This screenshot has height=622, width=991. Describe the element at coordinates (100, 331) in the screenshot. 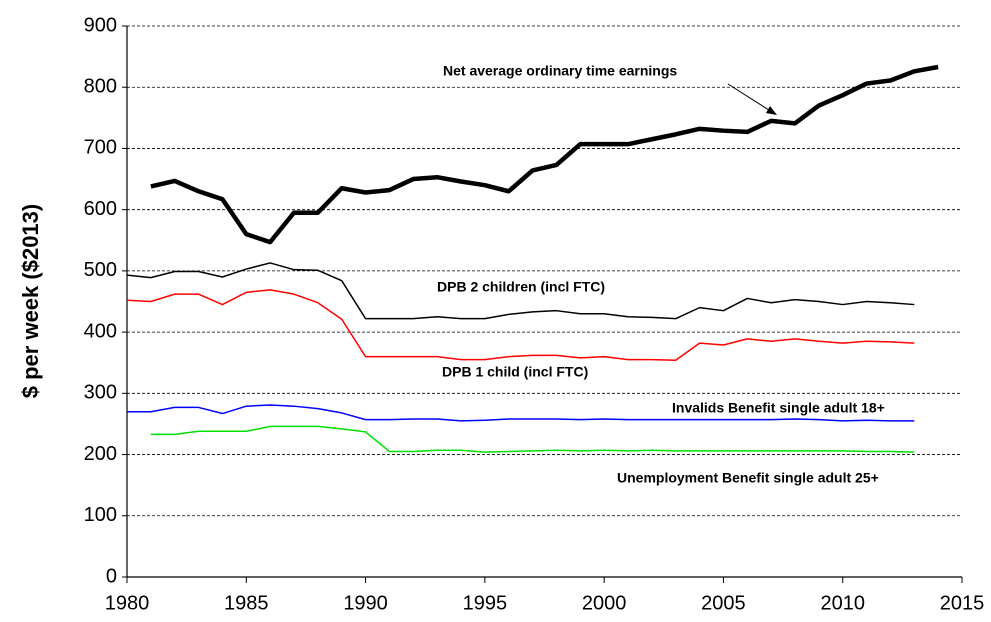

I see `y-tick-label: 400` at that location.